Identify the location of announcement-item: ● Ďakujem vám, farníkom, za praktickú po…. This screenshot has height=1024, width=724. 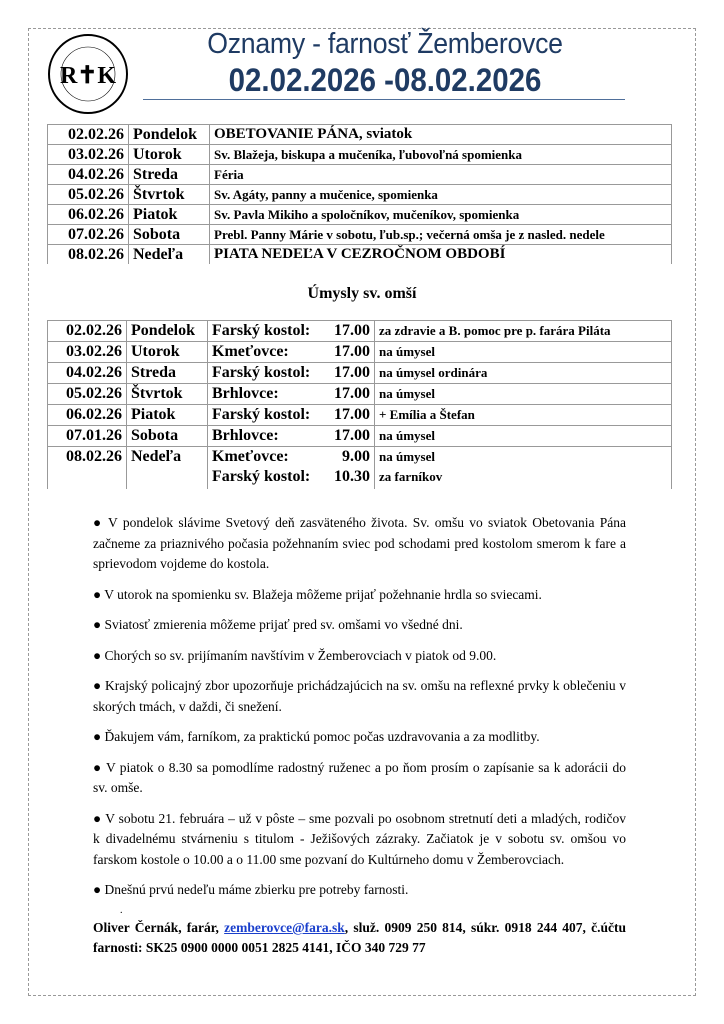
(316, 736).